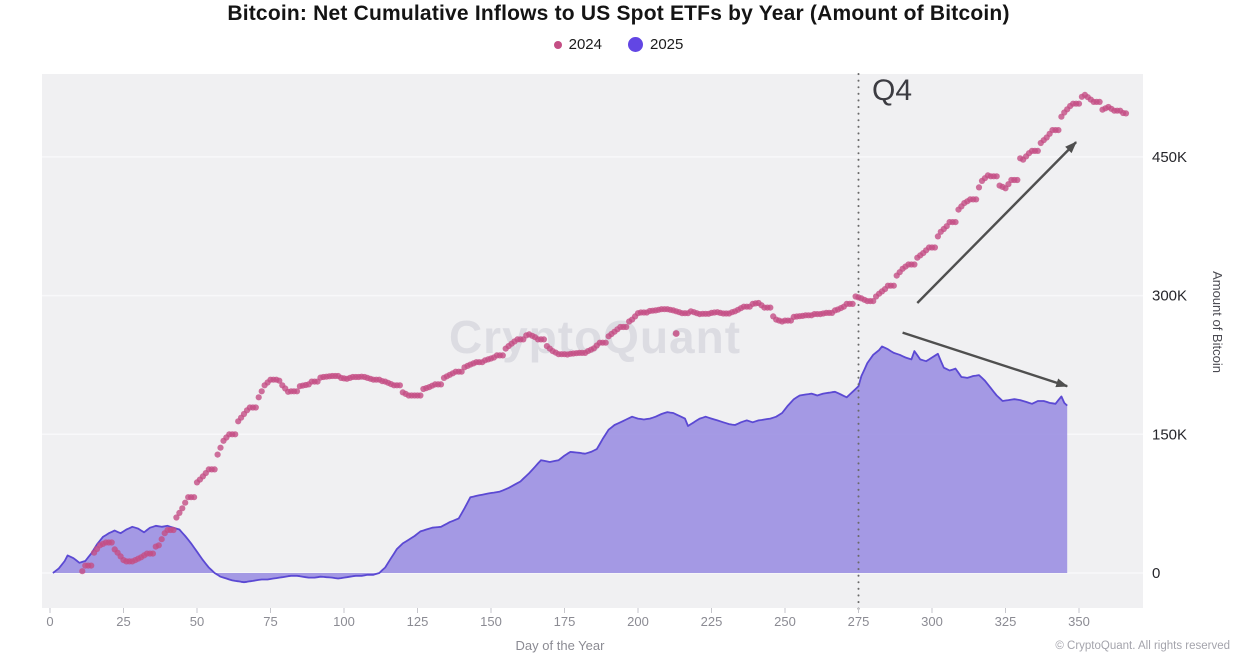 The width and height of the screenshot is (1237, 664). I want to click on x-tick-label: 350, so click(1079, 621).